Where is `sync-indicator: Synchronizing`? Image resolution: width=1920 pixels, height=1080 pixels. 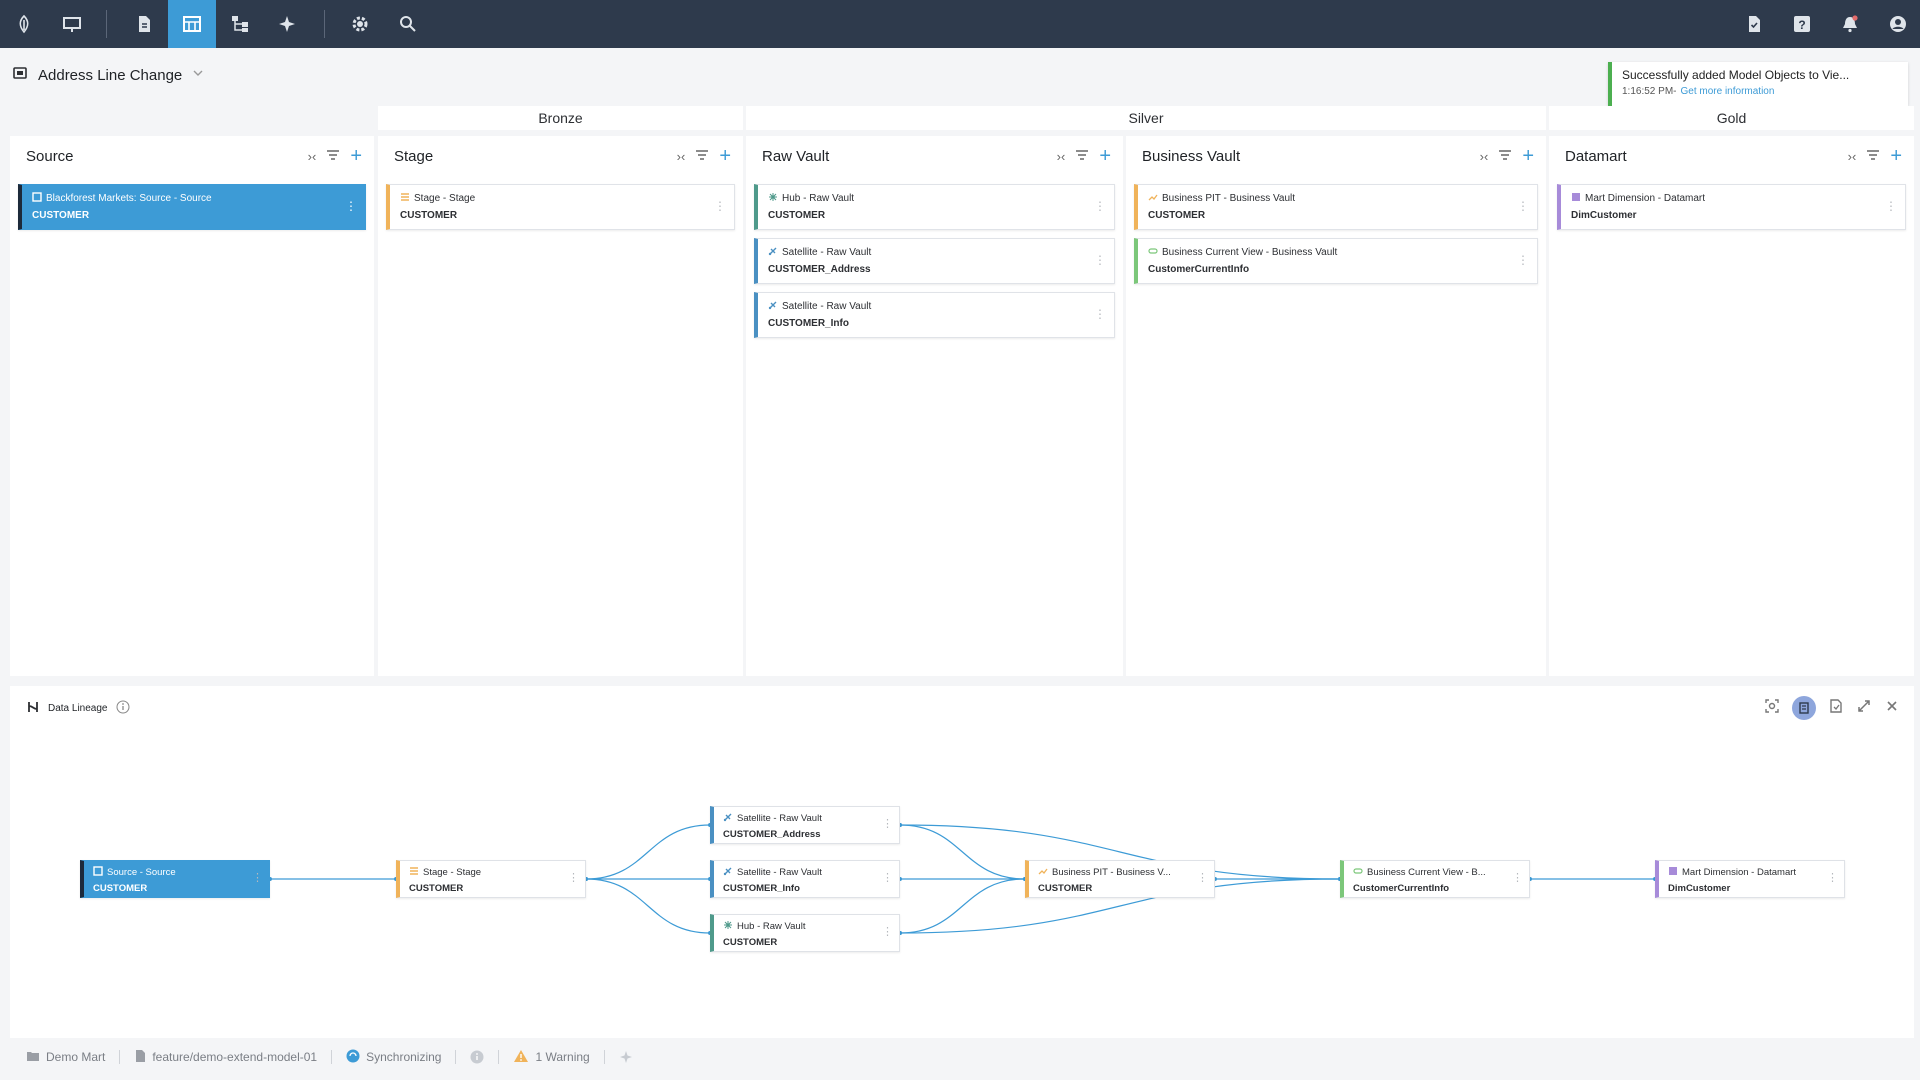
sync-indicator: Synchronizing is located at coordinates (393, 1057).